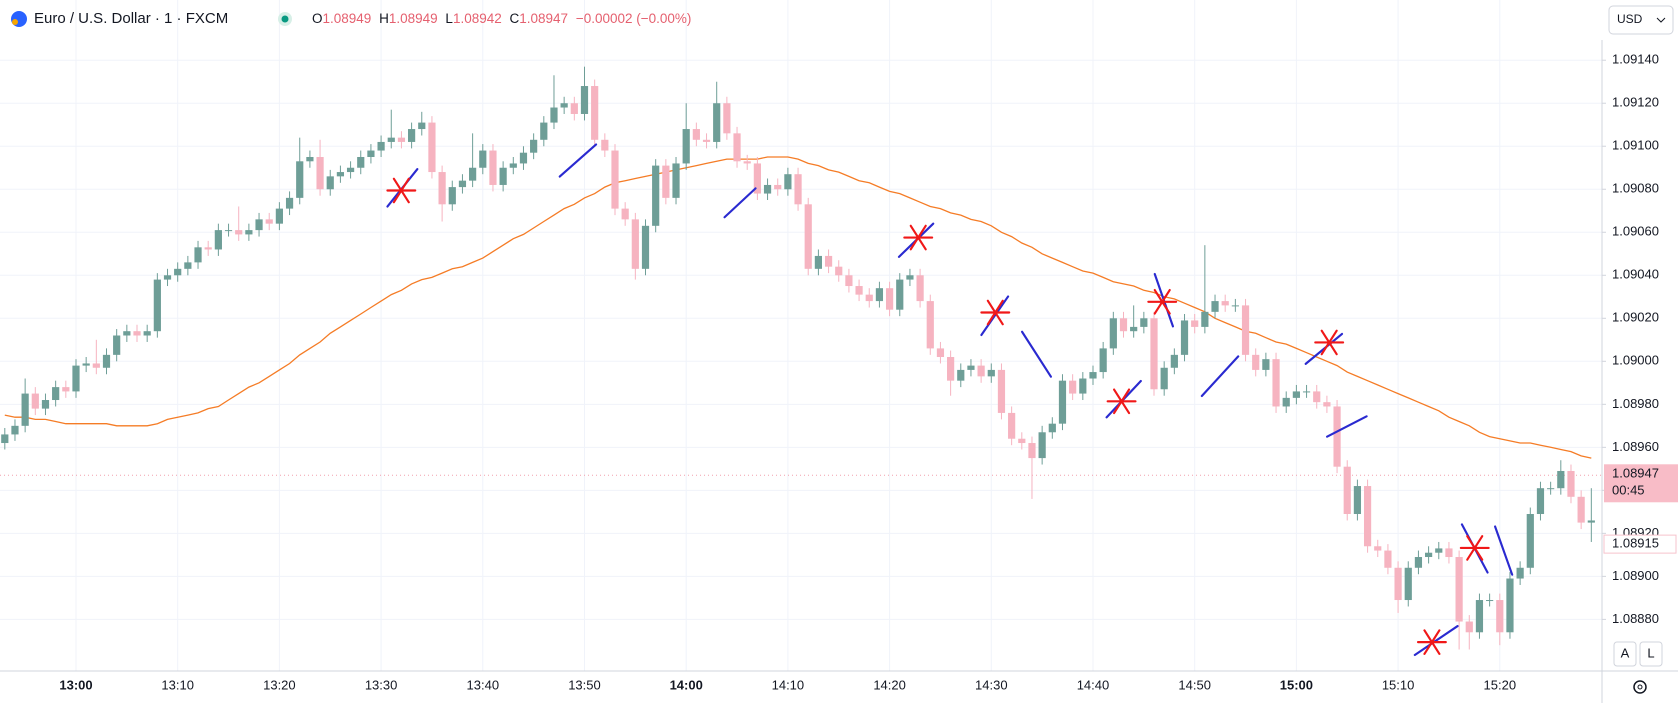  Describe the element at coordinates (1296, 684) in the screenshot. I see `x-tick-label: 15:00` at that location.